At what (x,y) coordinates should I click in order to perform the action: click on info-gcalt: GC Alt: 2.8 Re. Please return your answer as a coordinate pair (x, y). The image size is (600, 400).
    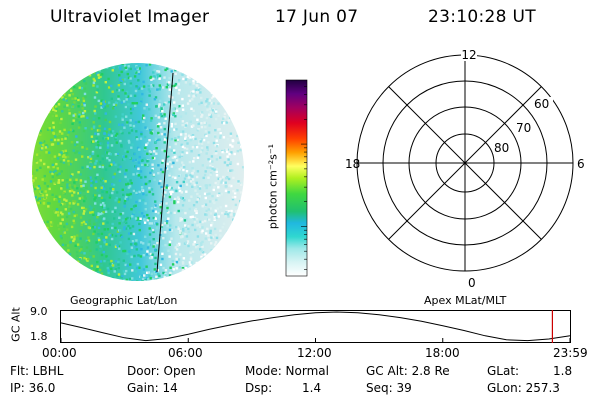
    Looking at the image, I should click on (408, 371).